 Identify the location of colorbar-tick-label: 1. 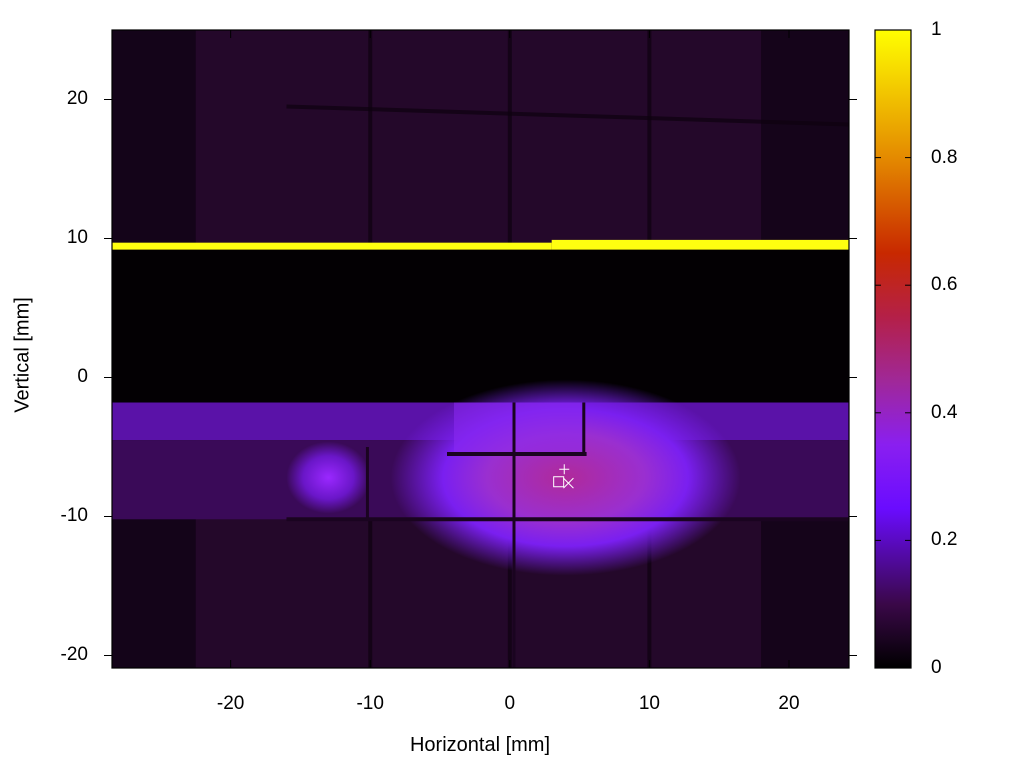
(936, 29).